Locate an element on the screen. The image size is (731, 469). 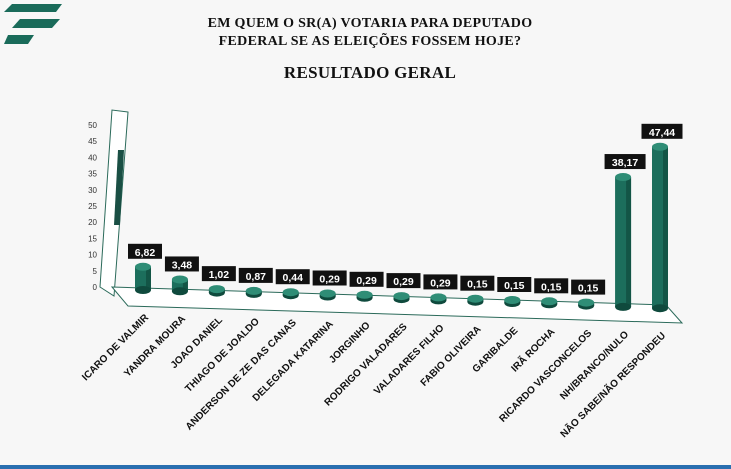
data-label: 6,82 is located at coordinates (145, 251).